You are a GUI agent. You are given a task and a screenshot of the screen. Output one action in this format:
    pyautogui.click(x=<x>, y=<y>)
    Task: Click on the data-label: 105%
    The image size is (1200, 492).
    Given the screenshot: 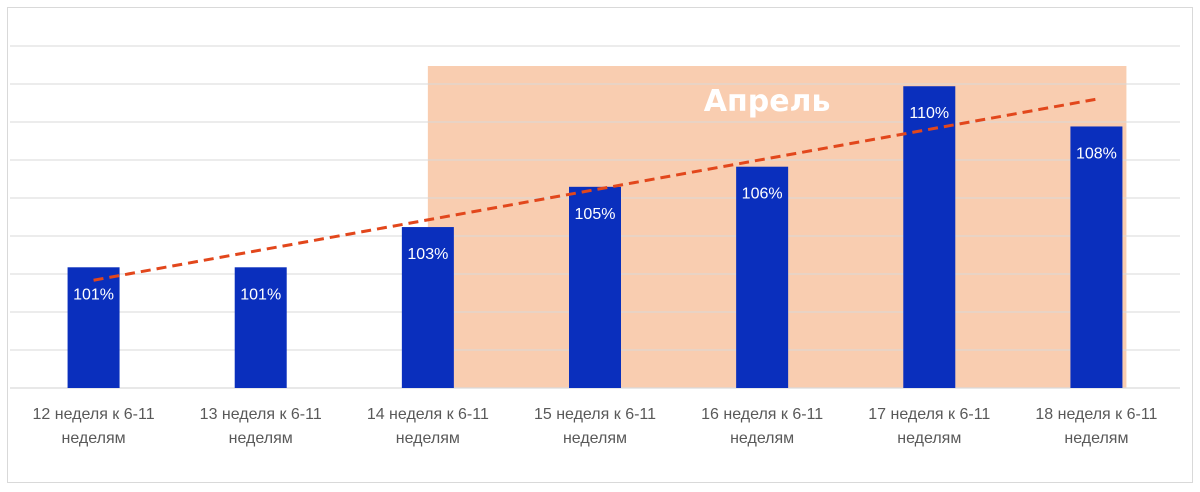 What is the action you would take?
    pyautogui.click(x=595, y=214)
    